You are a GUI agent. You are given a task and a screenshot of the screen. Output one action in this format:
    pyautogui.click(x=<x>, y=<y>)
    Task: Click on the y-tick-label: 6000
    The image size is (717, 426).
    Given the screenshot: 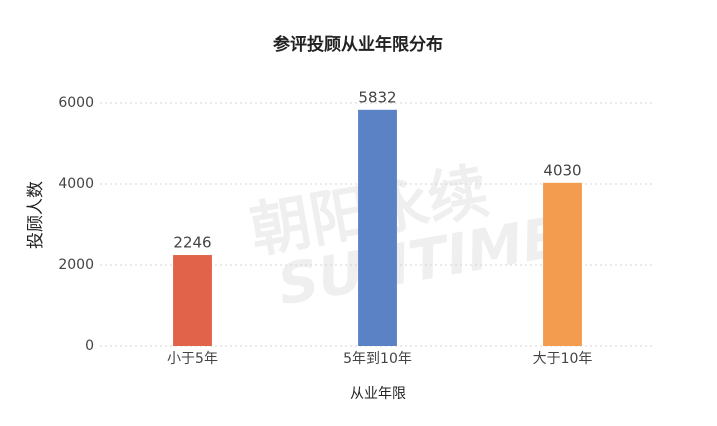 What is the action you would take?
    pyautogui.click(x=76, y=103)
    